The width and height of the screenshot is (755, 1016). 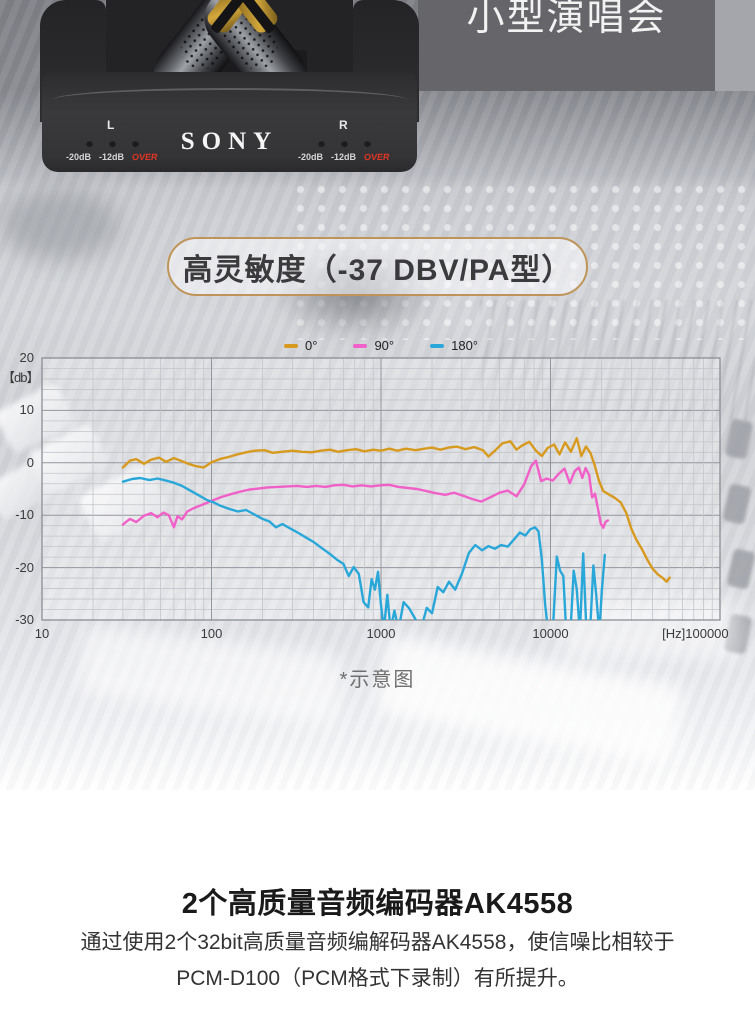 What do you see at coordinates (343, 125) in the screenshot?
I see `right-channel-label: R` at bounding box center [343, 125].